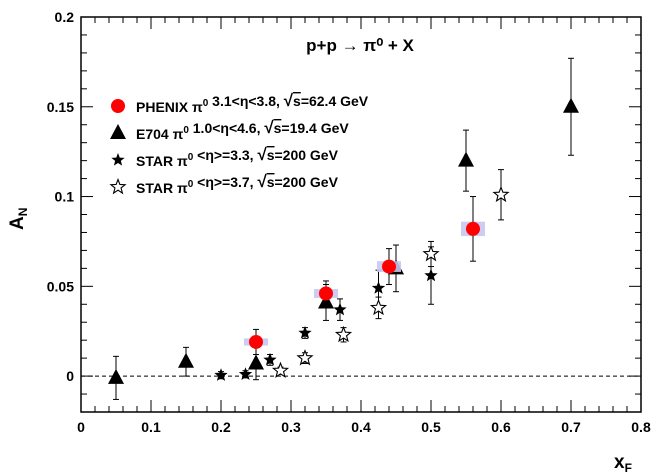  Describe the element at coordinates (60, 286) in the screenshot. I see `y-tick-label: 0.05` at that location.